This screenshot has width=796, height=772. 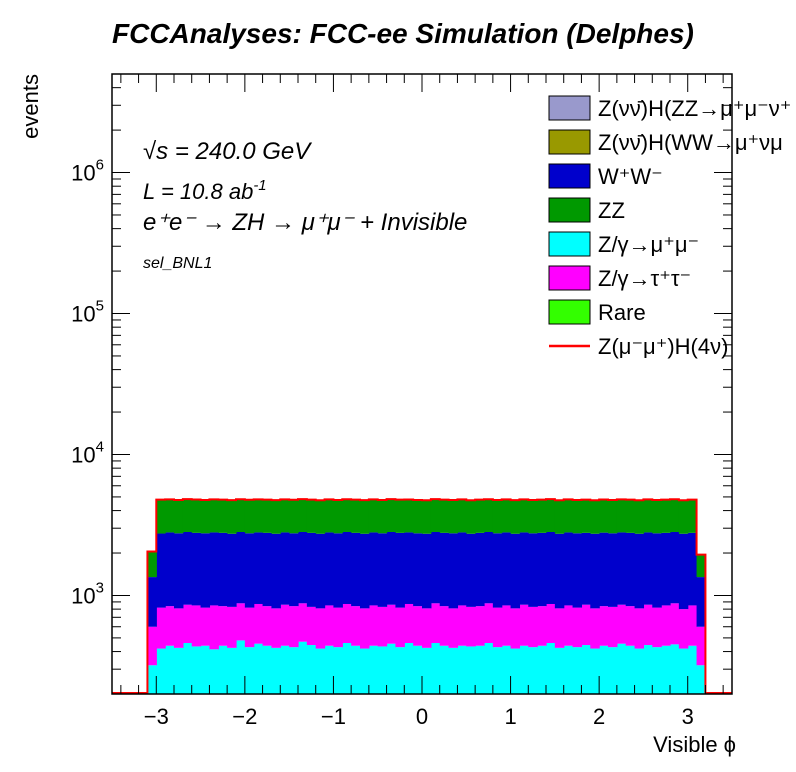 What do you see at coordinates (690, 142) in the screenshot?
I see `legend-label: Z(νν̄)H(WW→μ⁺νμ` at bounding box center [690, 142].